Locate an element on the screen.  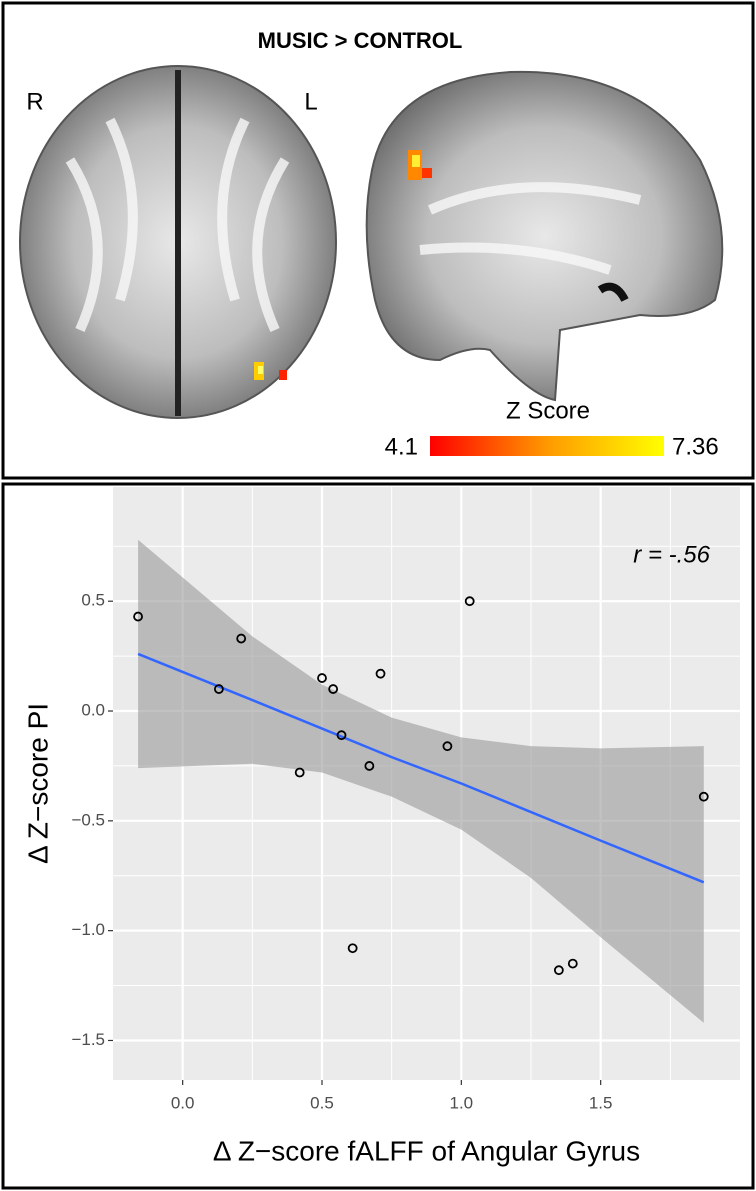
hemisphere-label: L is located at coordinates (310, 101).